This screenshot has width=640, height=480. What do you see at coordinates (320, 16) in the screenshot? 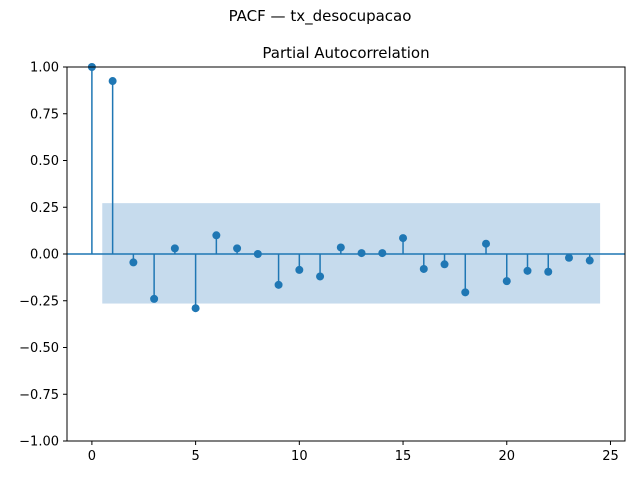
I see `figure-suptitle: PACF — tx_desocupacao` at bounding box center [320, 16].